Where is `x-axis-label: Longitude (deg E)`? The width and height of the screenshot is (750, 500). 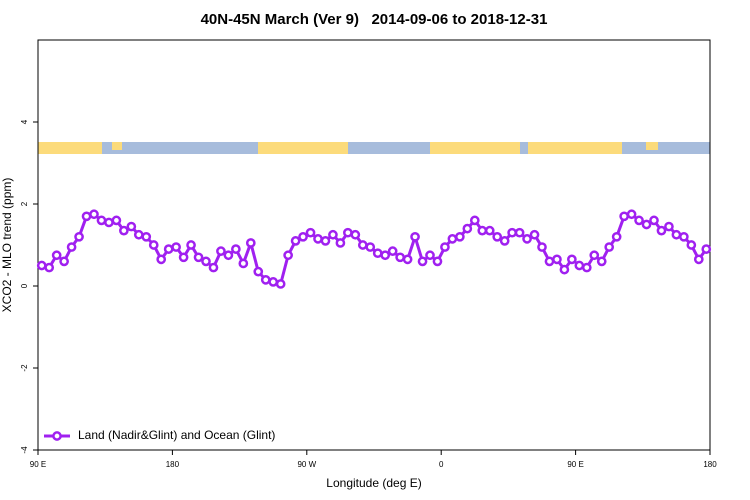
x-axis-label: Longitude (deg E) is located at coordinates (373, 483).